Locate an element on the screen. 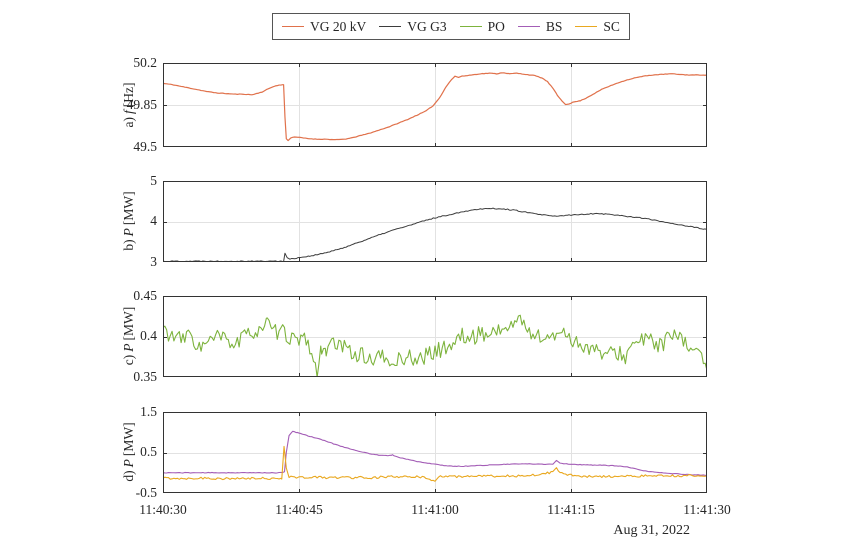 The image size is (847, 550). legend-label: VG 20 kV is located at coordinates (338, 26).